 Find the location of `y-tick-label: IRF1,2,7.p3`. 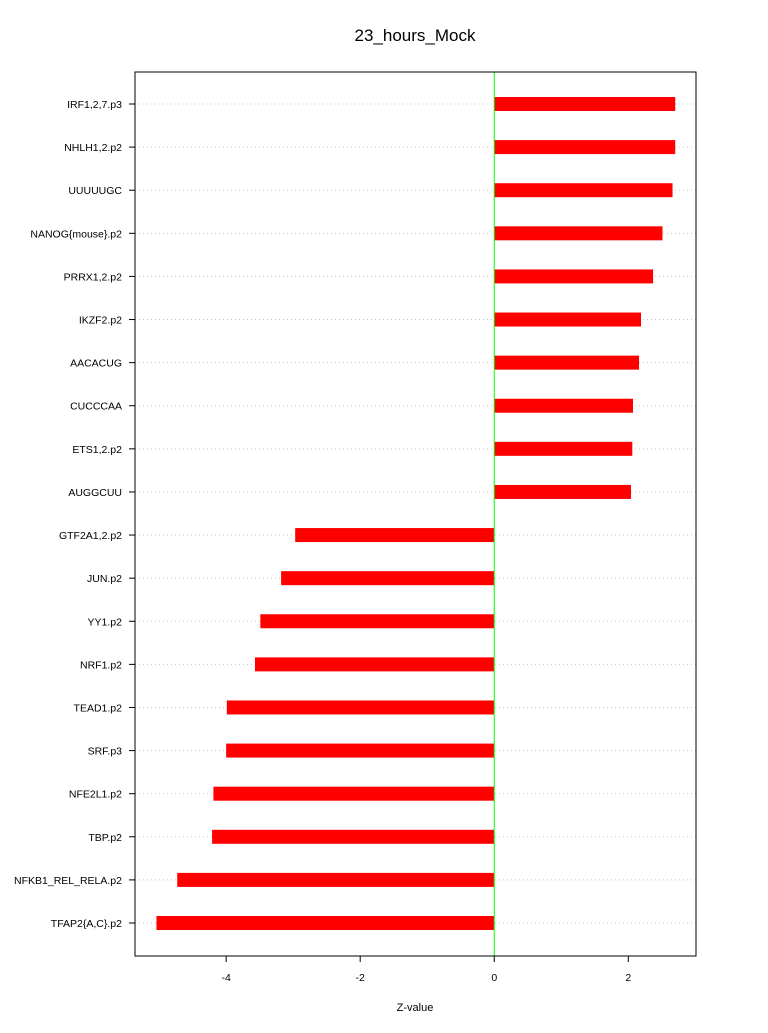

y-tick-label: IRF1,2,7.p3 is located at coordinates (94, 105).